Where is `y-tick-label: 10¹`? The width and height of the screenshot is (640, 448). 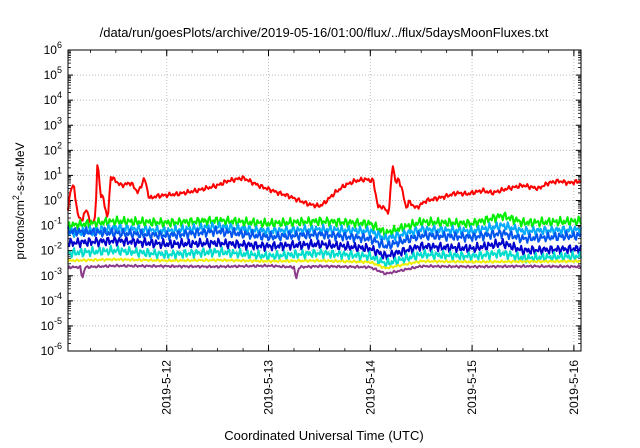 y-tick-label: 10¹ is located at coordinates (53, 173).